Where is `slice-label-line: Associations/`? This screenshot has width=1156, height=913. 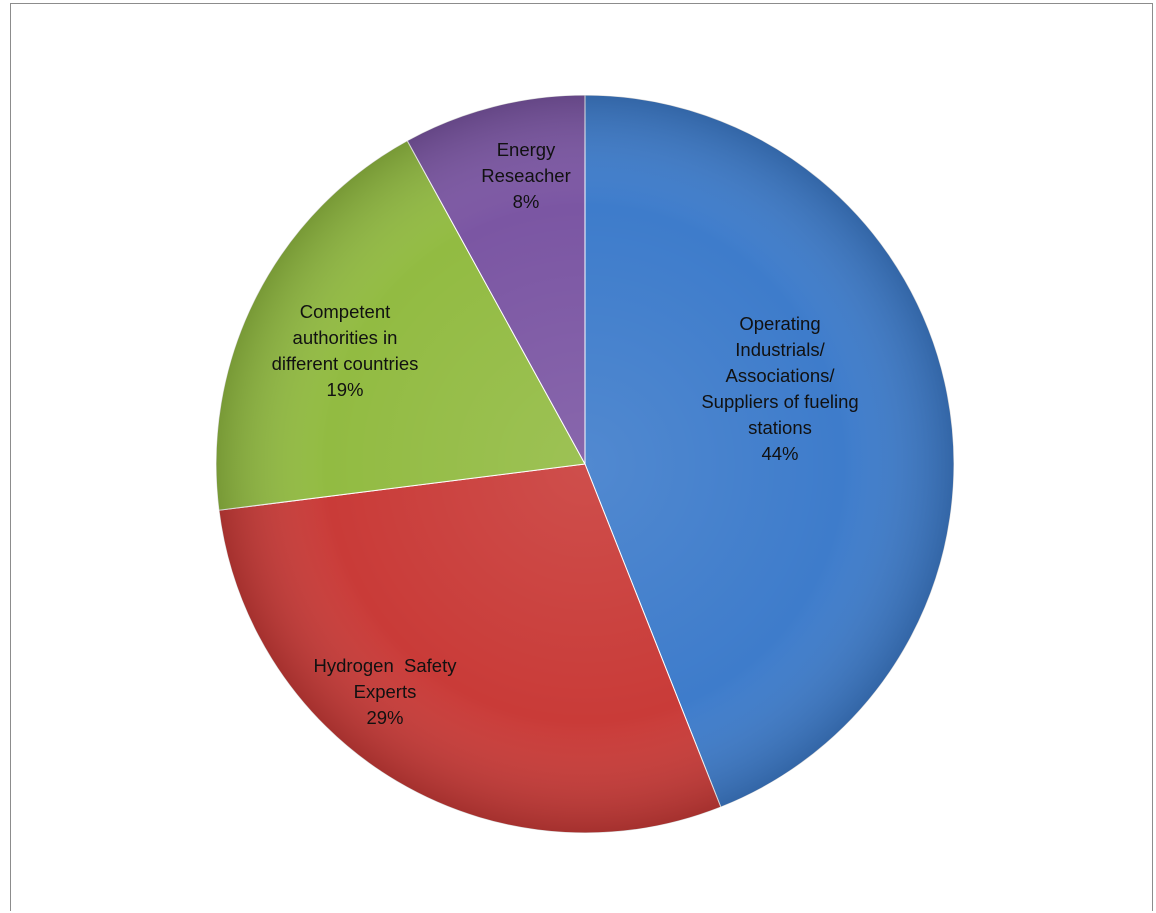 slice-label-line: Associations/ is located at coordinates (781, 375).